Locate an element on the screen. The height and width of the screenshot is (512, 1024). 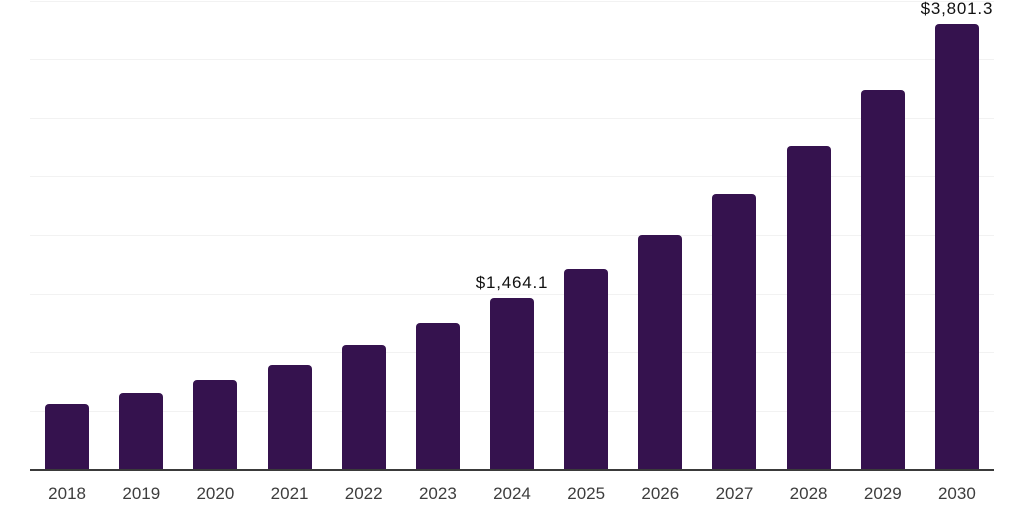
x-tick-2023: 2023 is located at coordinates (437, 493).